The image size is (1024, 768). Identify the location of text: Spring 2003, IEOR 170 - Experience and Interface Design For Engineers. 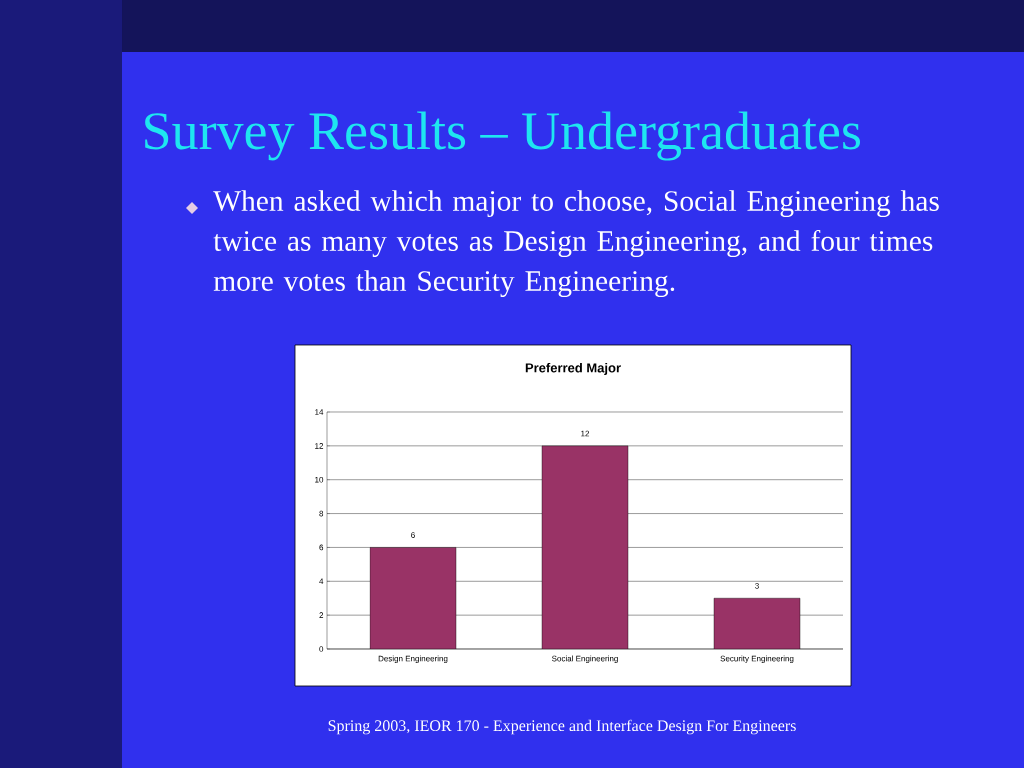
(562, 727).